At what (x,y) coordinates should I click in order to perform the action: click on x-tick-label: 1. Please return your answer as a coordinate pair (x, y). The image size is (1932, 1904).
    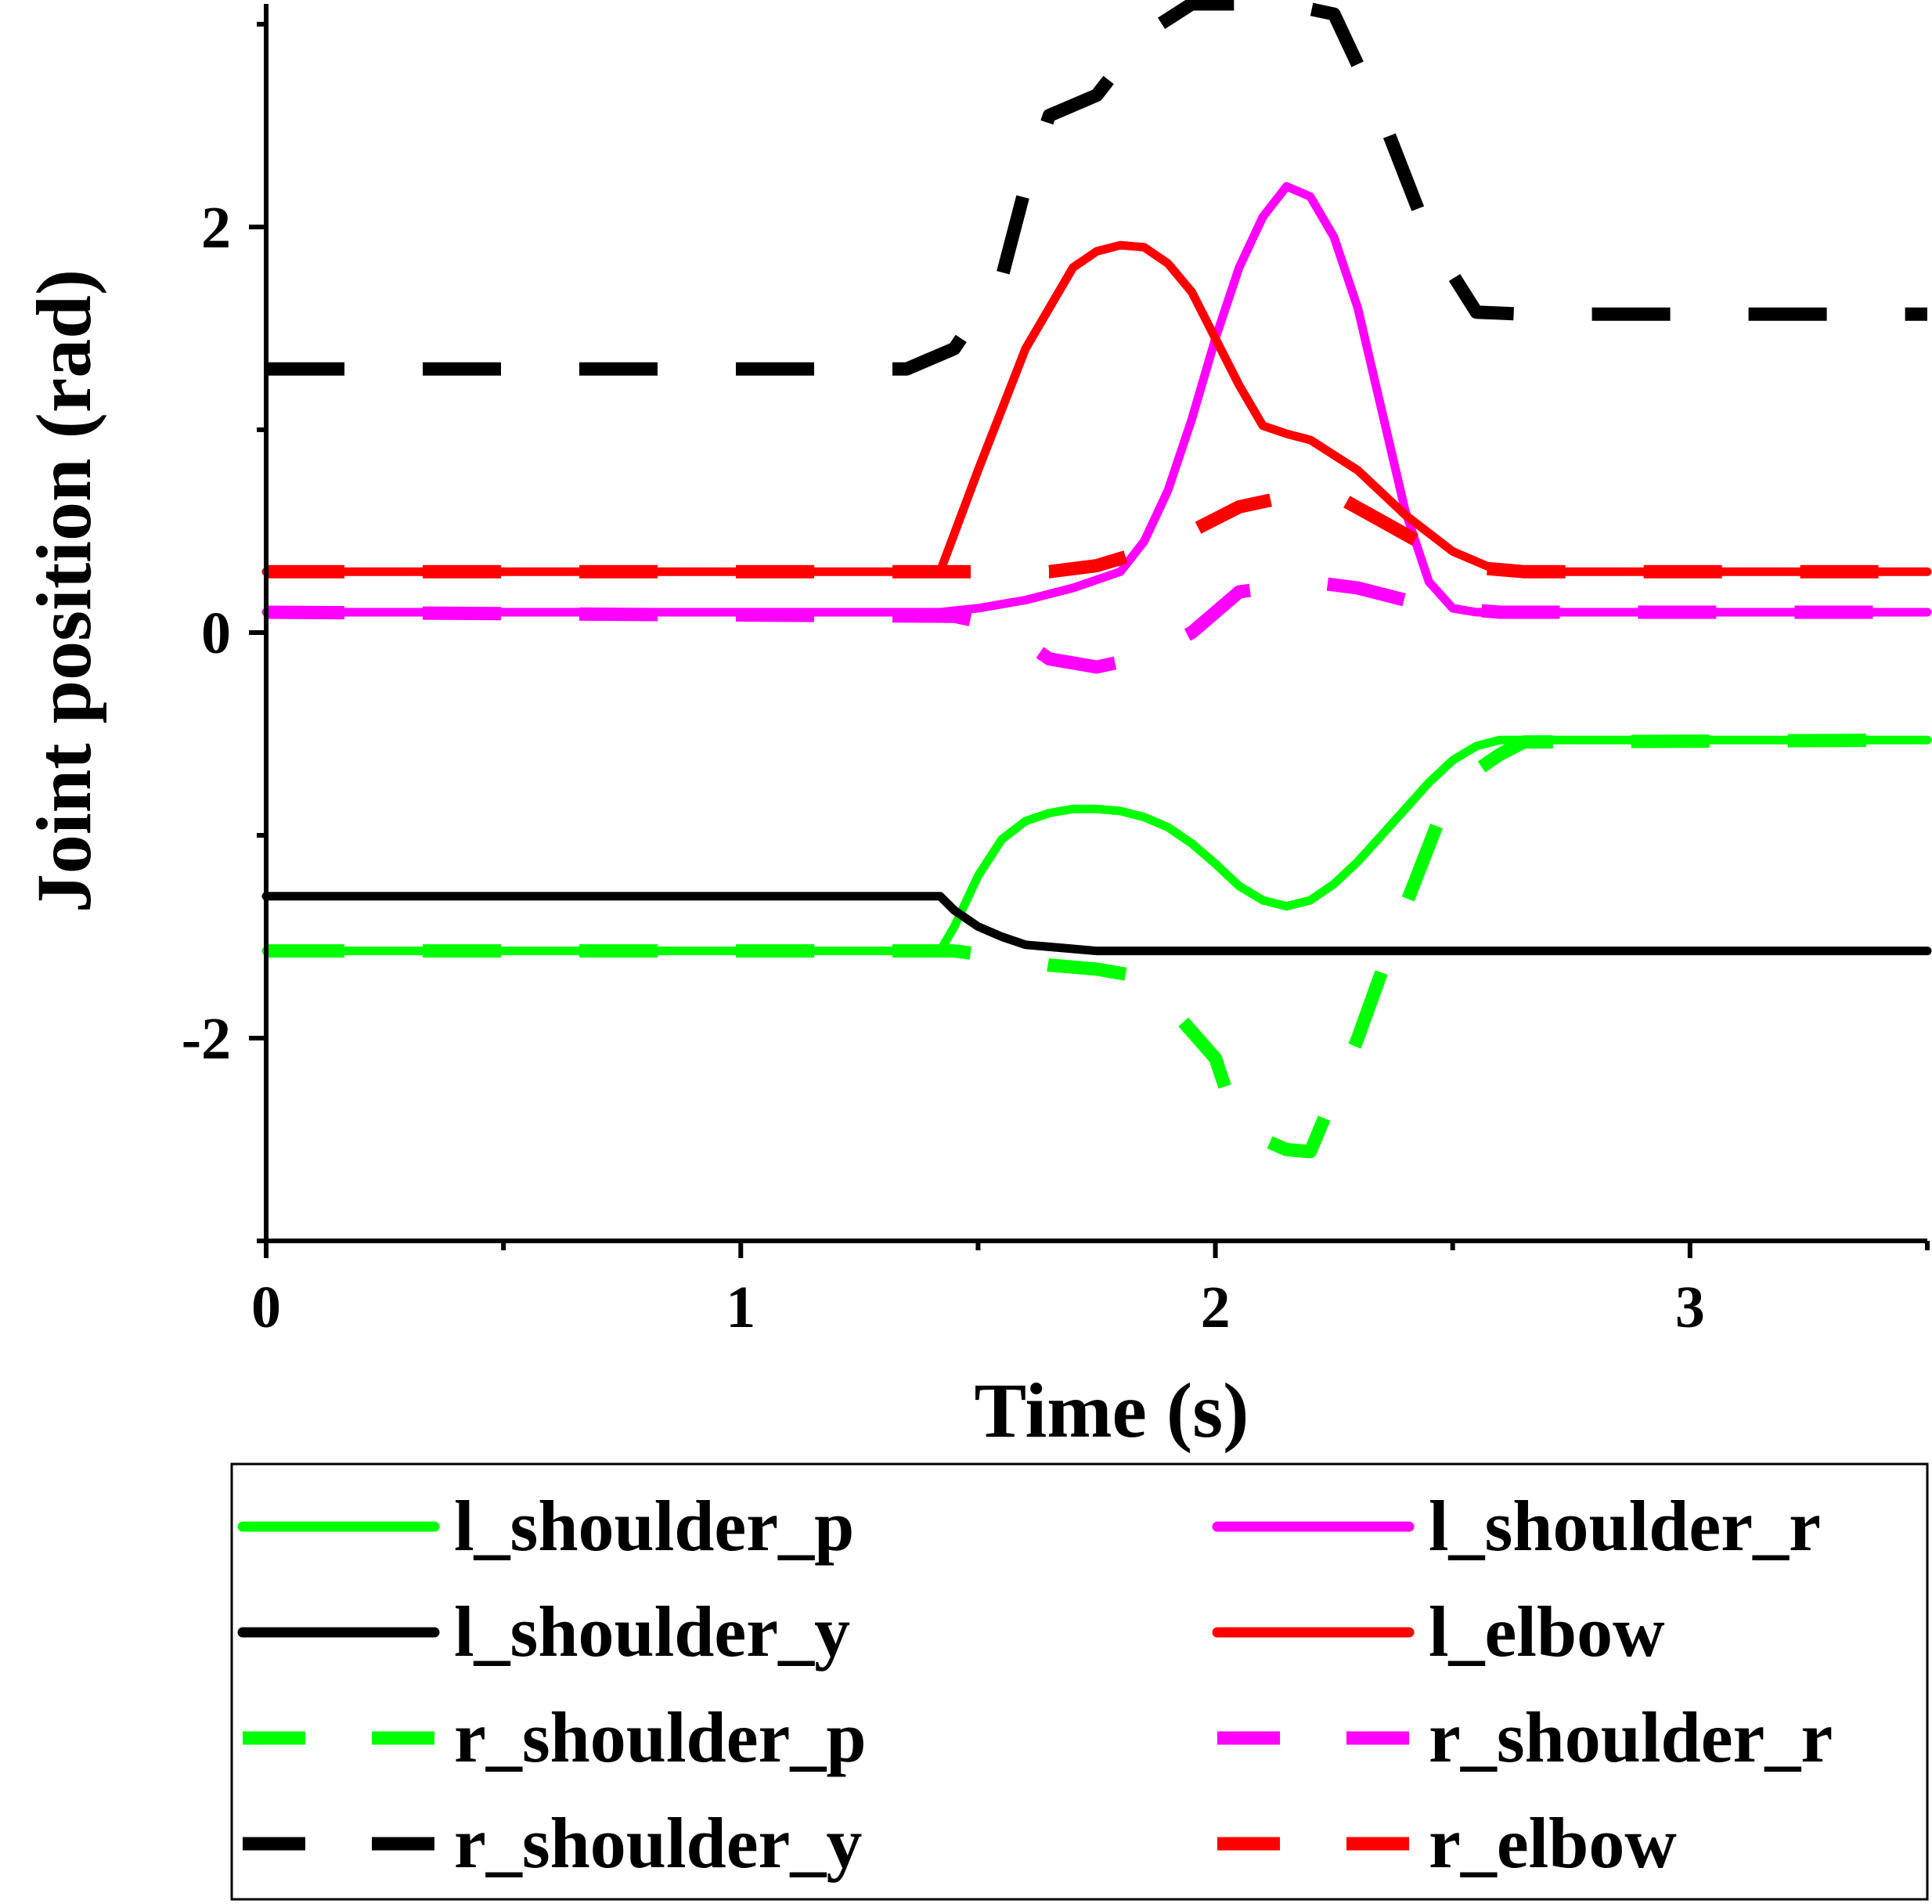
    Looking at the image, I should click on (740, 1307).